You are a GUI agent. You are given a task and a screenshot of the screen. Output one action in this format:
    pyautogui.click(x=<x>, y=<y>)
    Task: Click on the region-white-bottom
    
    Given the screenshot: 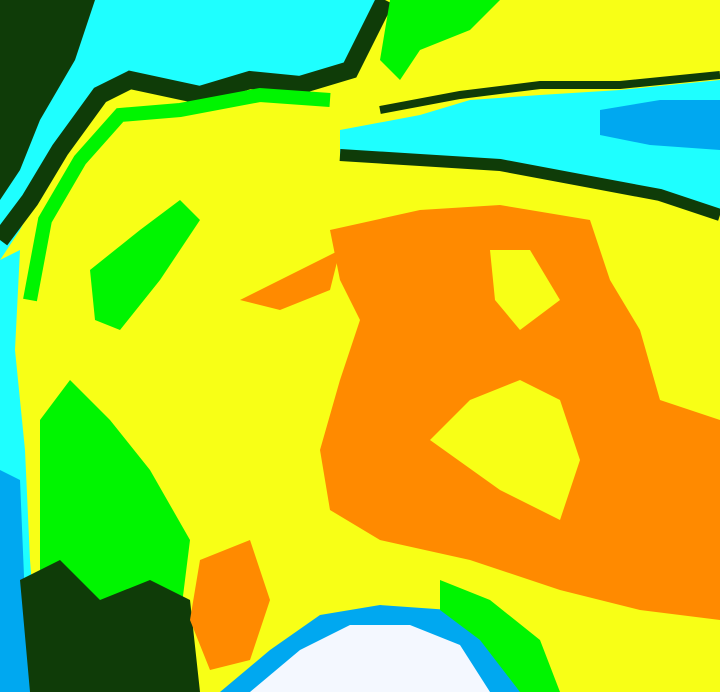 What is the action you would take?
    pyautogui.click(x=370, y=658)
    